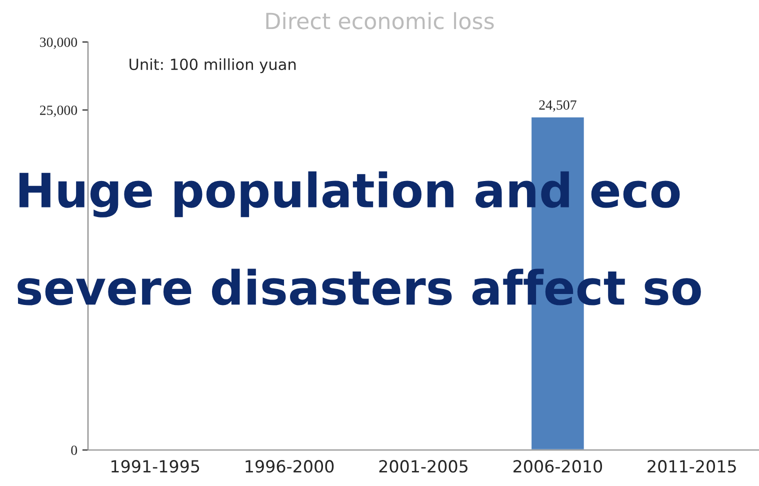 The width and height of the screenshot is (759, 486). I want to click on y-tick-label: 30,000, so click(59, 43).